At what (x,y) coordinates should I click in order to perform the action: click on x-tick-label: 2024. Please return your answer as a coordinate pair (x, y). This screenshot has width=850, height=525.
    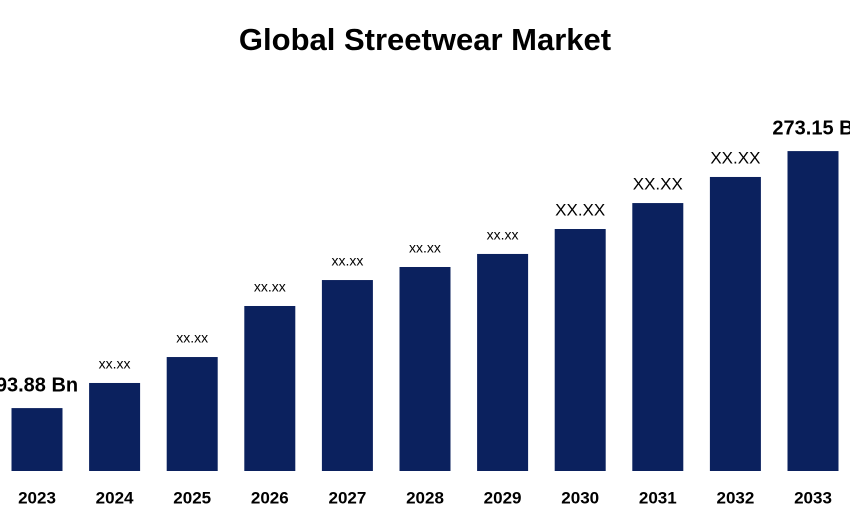
    Looking at the image, I should click on (115, 497).